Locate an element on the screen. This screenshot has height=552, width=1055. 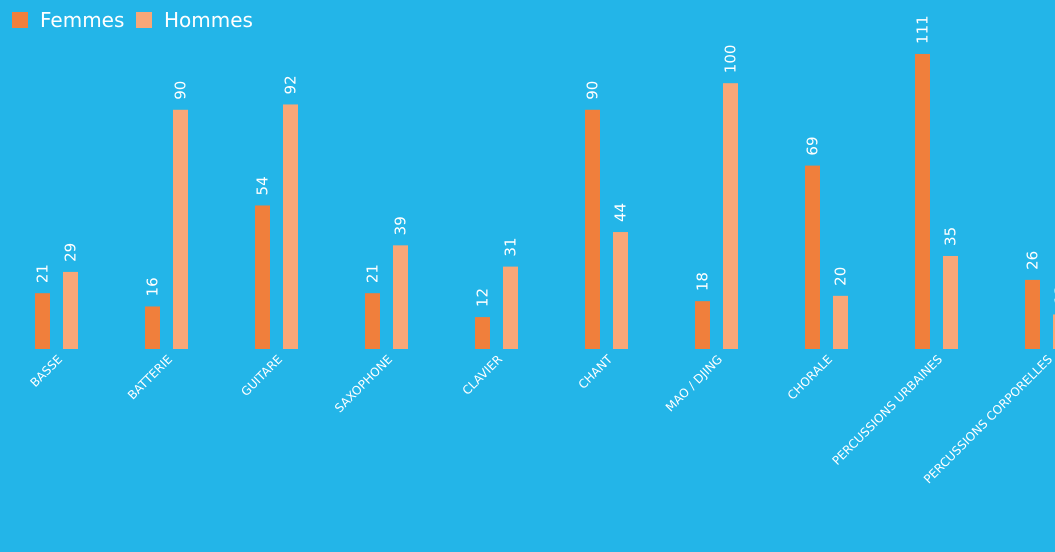
data-label-femmes-8: 111 is located at coordinates (923, 29).